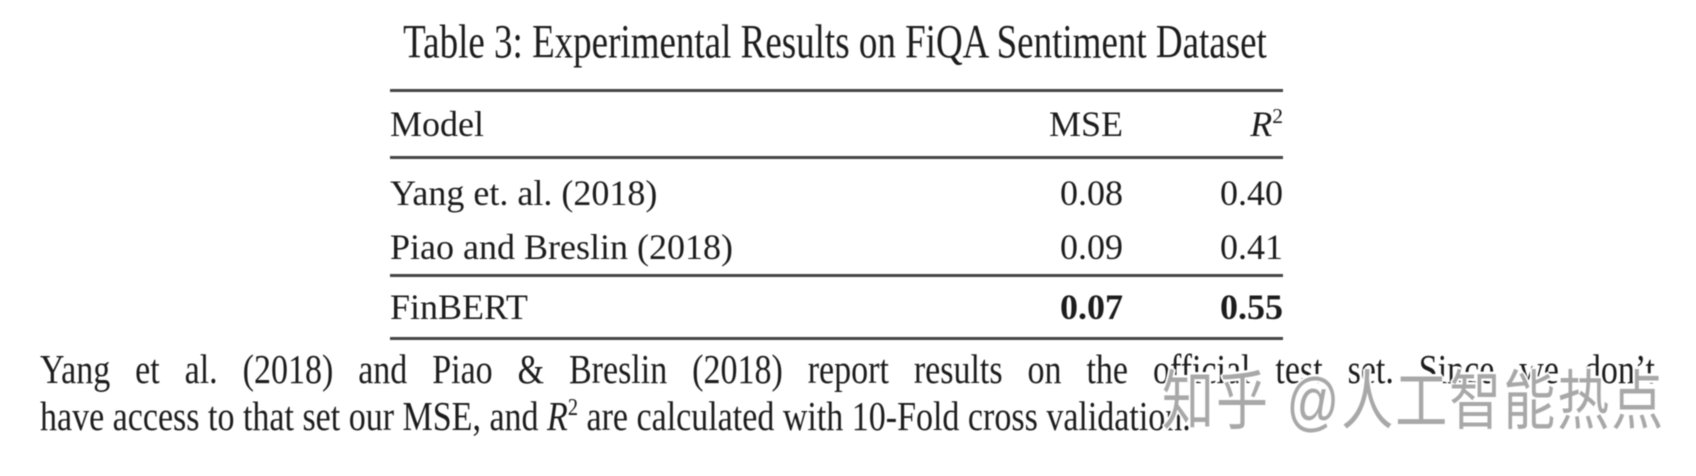 The height and width of the screenshot is (476, 1696). Describe the element at coordinates (1091, 307) in the screenshot. I see `cell-mse: 0.07` at that location.